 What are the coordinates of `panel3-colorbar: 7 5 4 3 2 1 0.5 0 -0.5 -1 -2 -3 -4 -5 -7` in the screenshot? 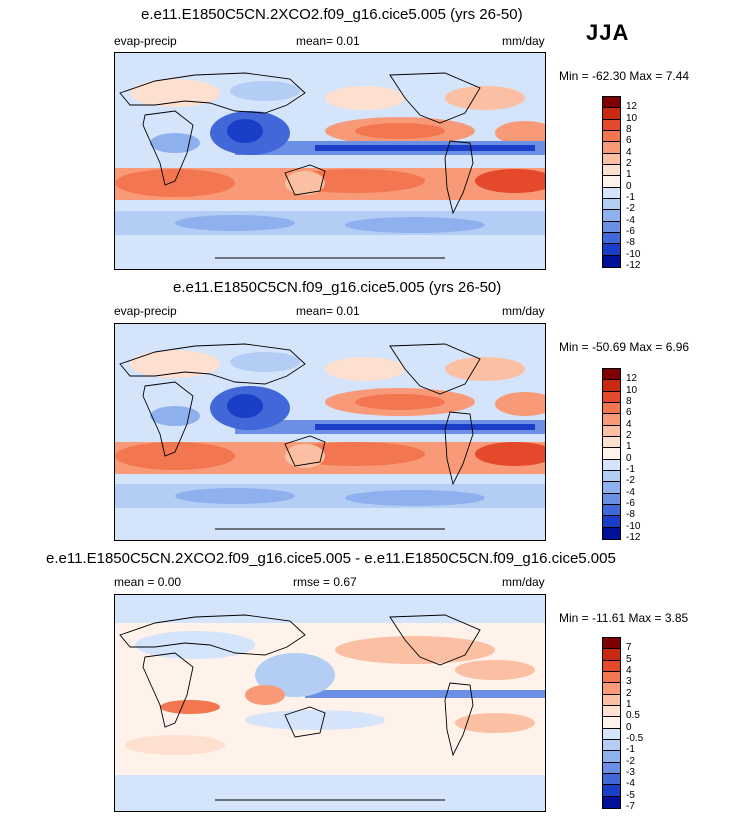 It's located at (622, 724).